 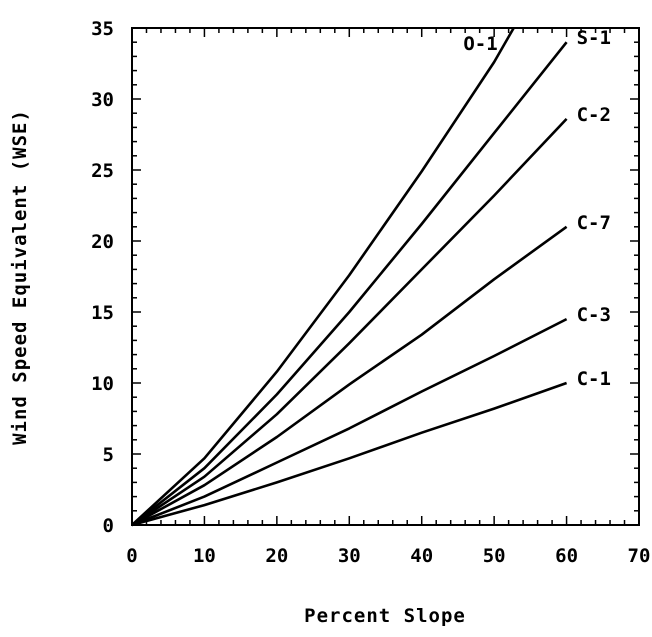 What do you see at coordinates (594, 315) in the screenshot?
I see `series-label: C-3` at bounding box center [594, 315].